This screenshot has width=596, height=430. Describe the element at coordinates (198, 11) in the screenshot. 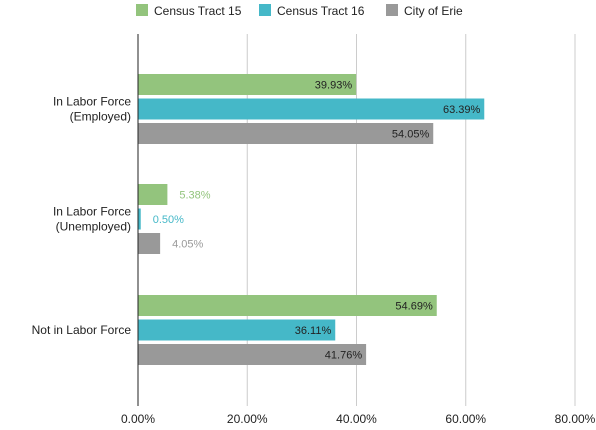

I see `legend-label: Census Tract 15` at that location.